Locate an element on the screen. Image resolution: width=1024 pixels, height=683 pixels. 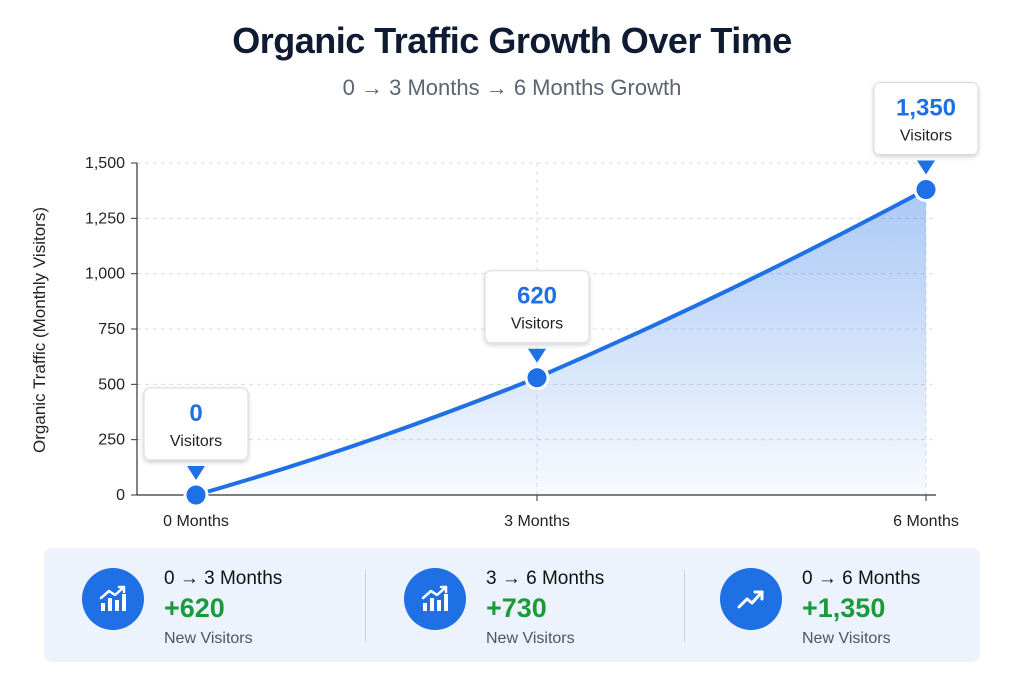
chart-subtitle: 0 → 3 Months → 6 Months Growth is located at coordinates (512, 87).